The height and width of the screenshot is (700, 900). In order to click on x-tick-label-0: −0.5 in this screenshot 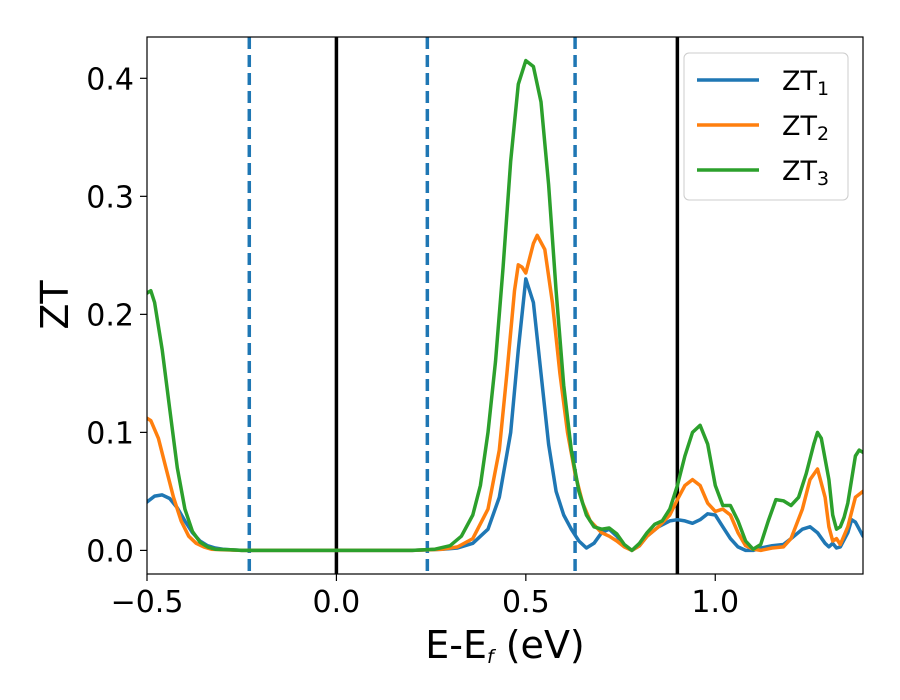, I will do `click(147, 602)`.